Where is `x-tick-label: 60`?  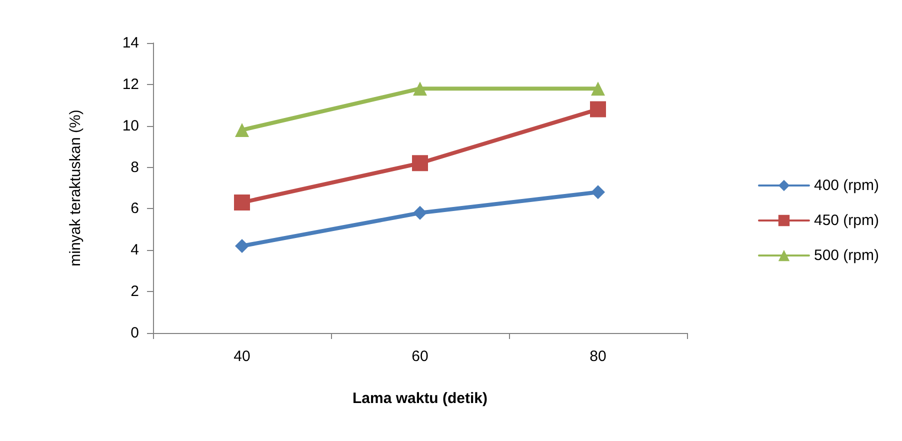 x-tick-label: 60 is located at coordinates (420, 356).